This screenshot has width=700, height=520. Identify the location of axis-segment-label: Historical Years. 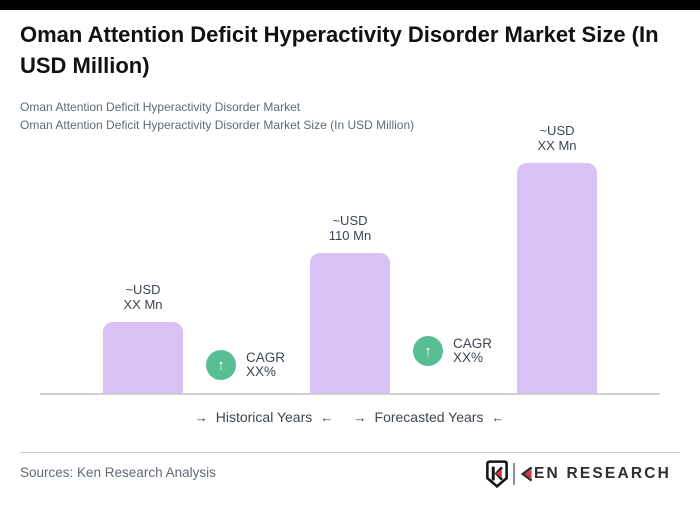
(264, 417).